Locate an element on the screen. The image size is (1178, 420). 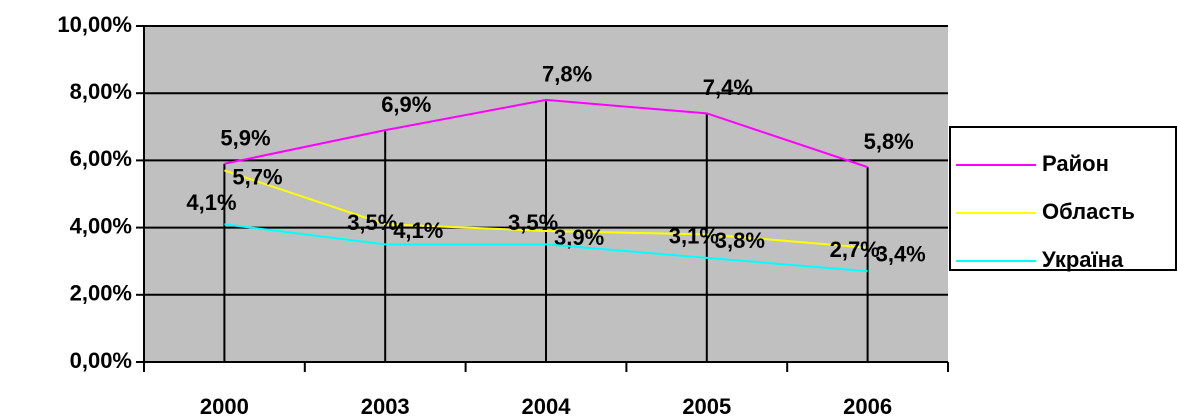
legend is located at coordinates (1063, 198).